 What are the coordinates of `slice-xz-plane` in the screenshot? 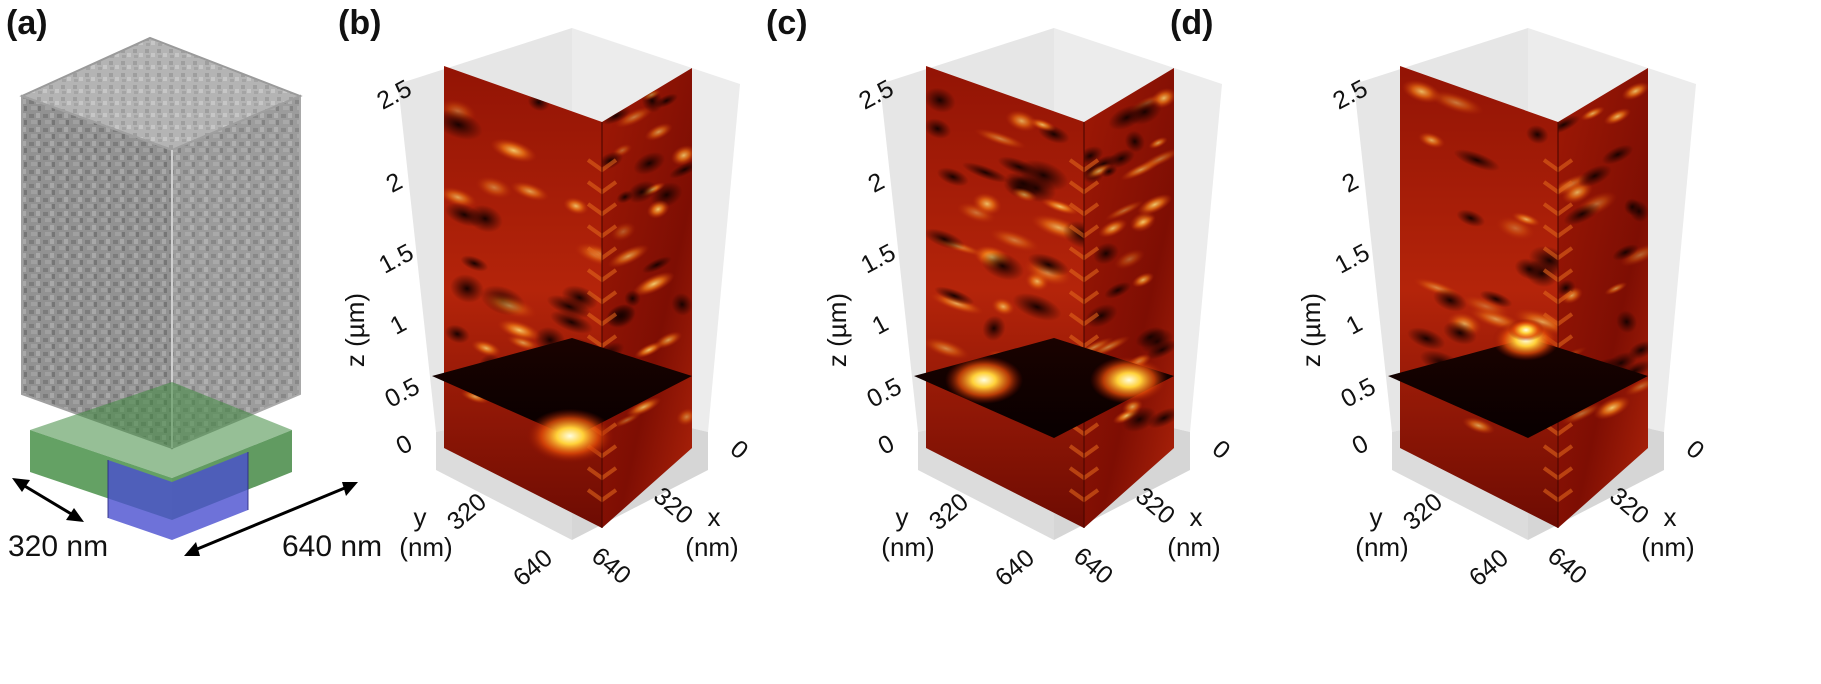 It's located at (647, 298).